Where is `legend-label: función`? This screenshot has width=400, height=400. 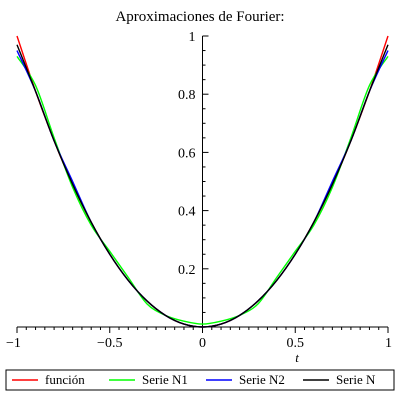
legend-label: función is located at coordinates (65, 379).